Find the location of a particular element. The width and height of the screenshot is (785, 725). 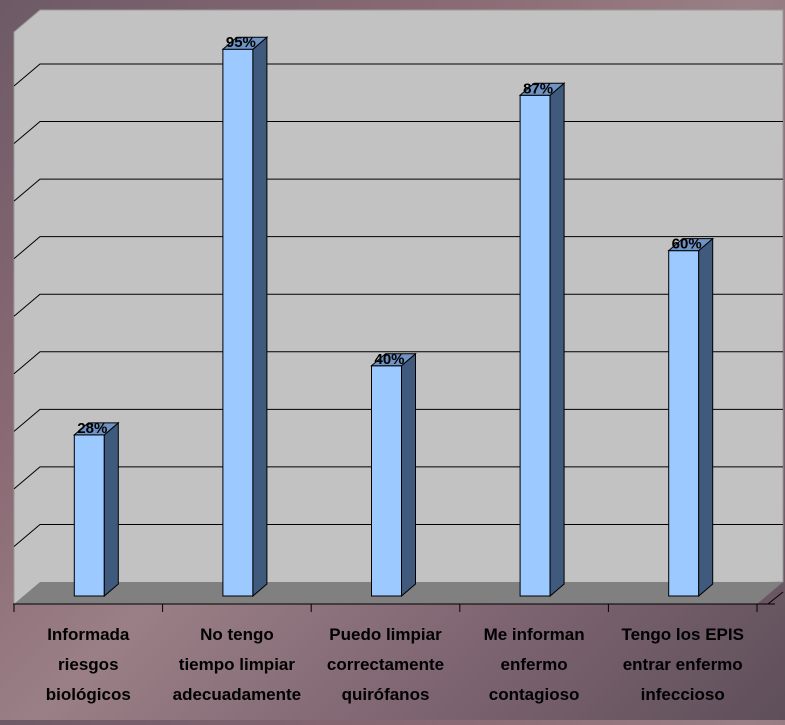

x-tick-label: Me informan enfermo contagioso is located at coordinates (534, 664).